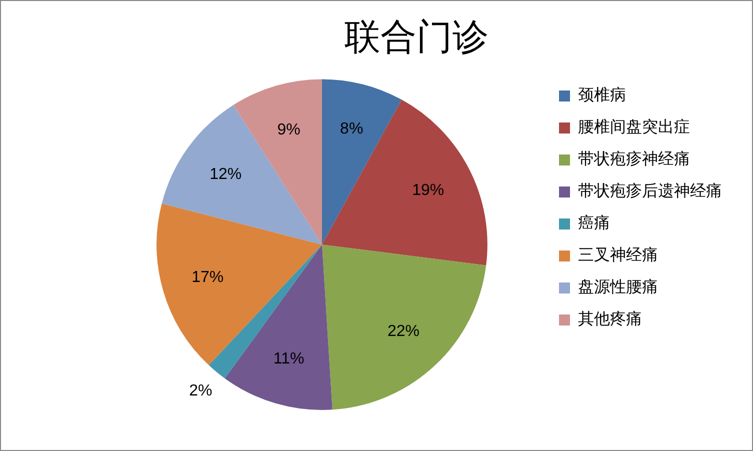 The width and height of the screenshot is (753, 451). I want to click on data-label: 9%, so click(288, 130).